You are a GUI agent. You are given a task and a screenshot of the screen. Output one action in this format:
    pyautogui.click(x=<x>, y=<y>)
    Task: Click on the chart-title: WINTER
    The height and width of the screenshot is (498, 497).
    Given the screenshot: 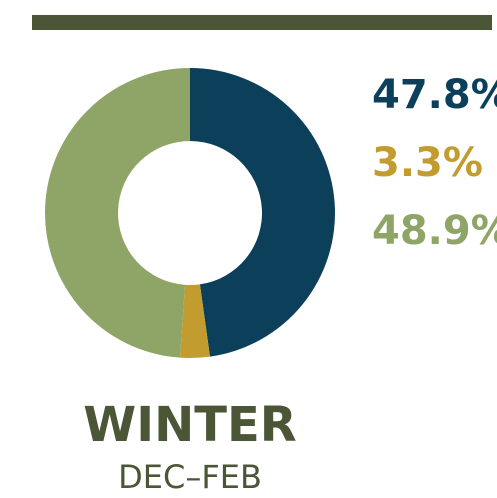 What is the action you would take?
    pyautogui.click(x=189, y=425)
    